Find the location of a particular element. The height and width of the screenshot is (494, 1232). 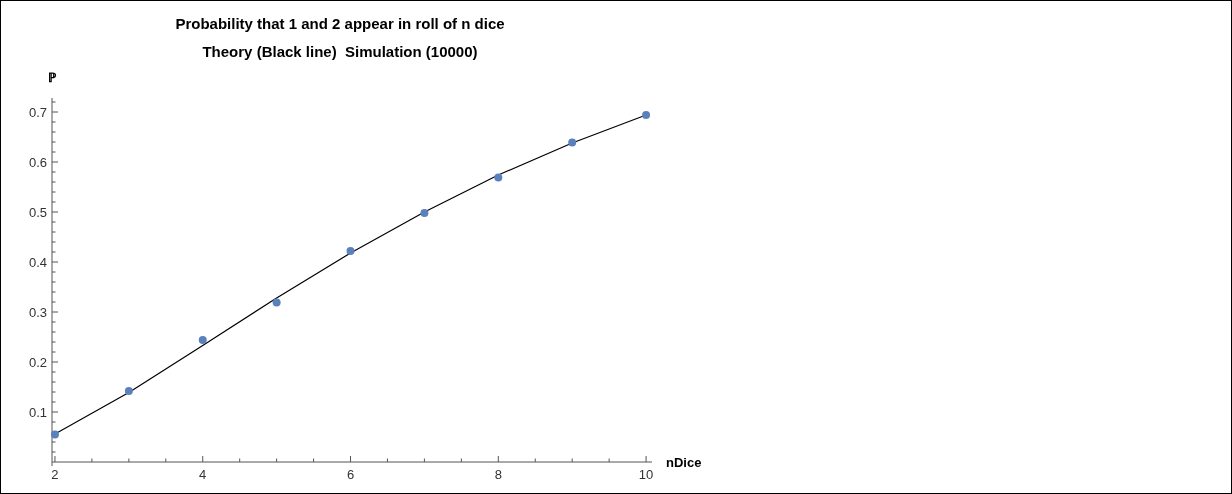

x-tick-label: 6 is located at coordinates (350, 474).